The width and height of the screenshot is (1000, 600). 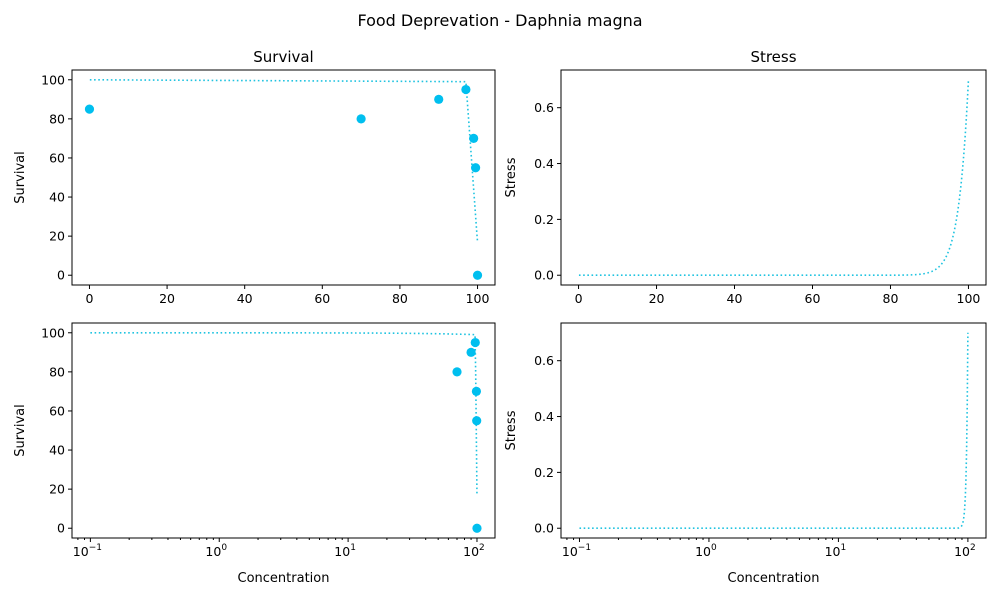 What do you see at coordinates (499, 20) in the screenshot?
I see `figure-suptitle: Food Deprevation - Daphnia magna` at bounding box center [499, 20].